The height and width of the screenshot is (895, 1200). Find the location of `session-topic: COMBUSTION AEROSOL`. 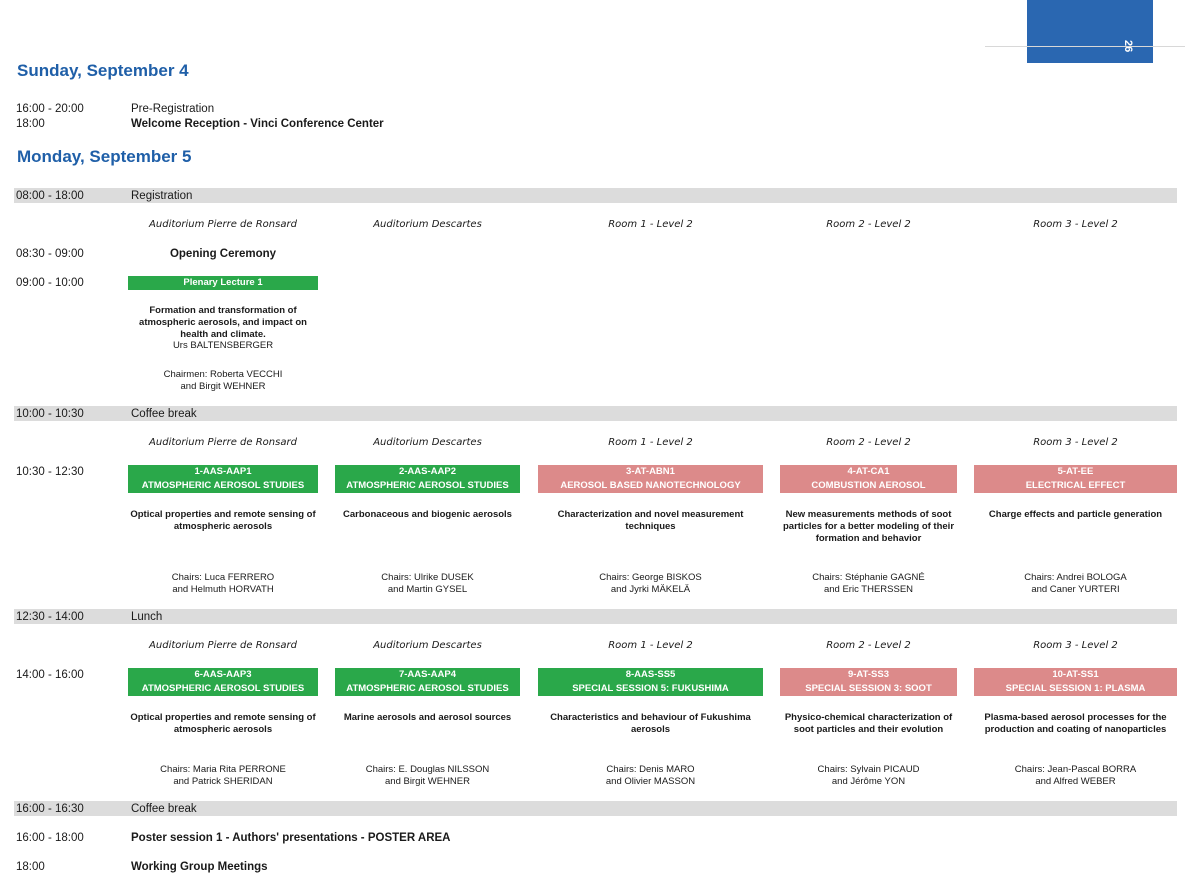

session-topic: COMBUSTION AEROSOL is located at coordinates (868, 485).